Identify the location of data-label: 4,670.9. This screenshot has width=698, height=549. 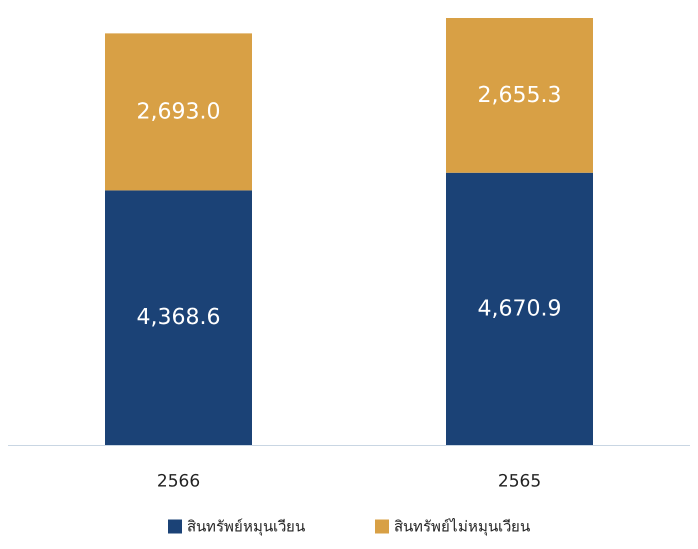
(520, 309).